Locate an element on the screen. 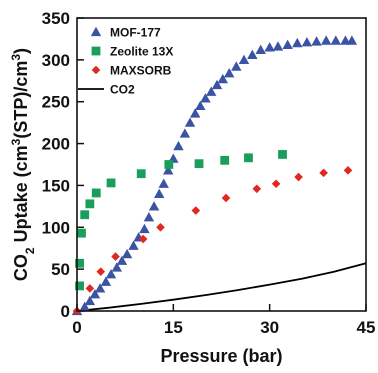  legend-entry-co2: CO2 is located at coordinates (106, 90).